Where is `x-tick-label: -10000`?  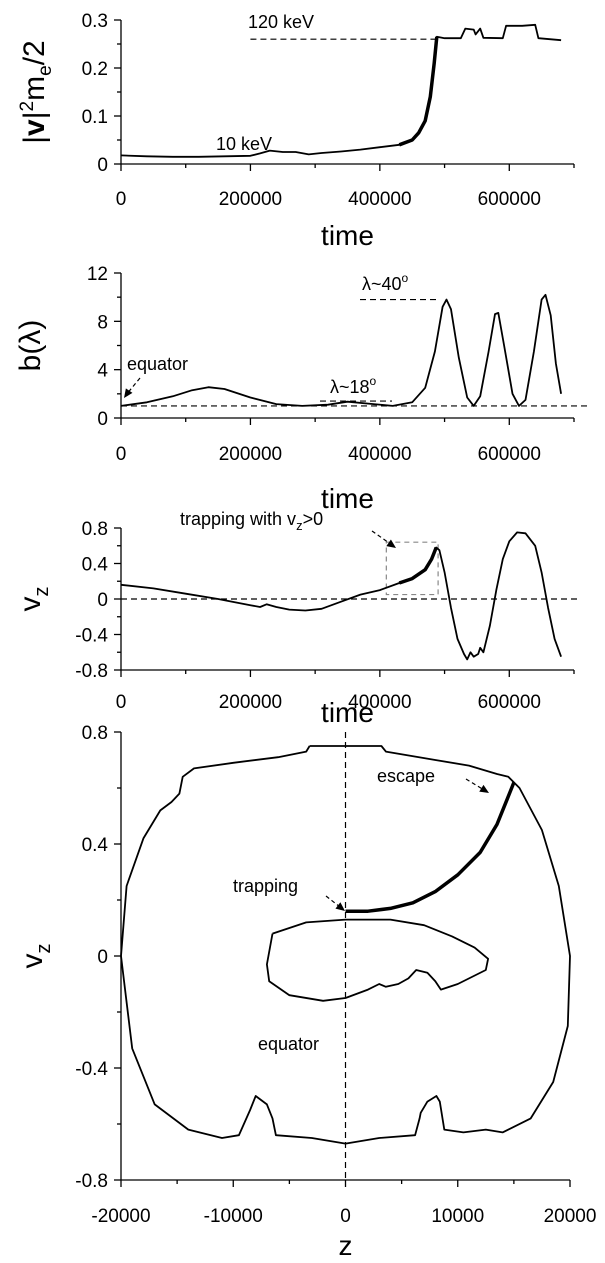 x-tick-label: -10000 is located at coordinates (233, 1216).